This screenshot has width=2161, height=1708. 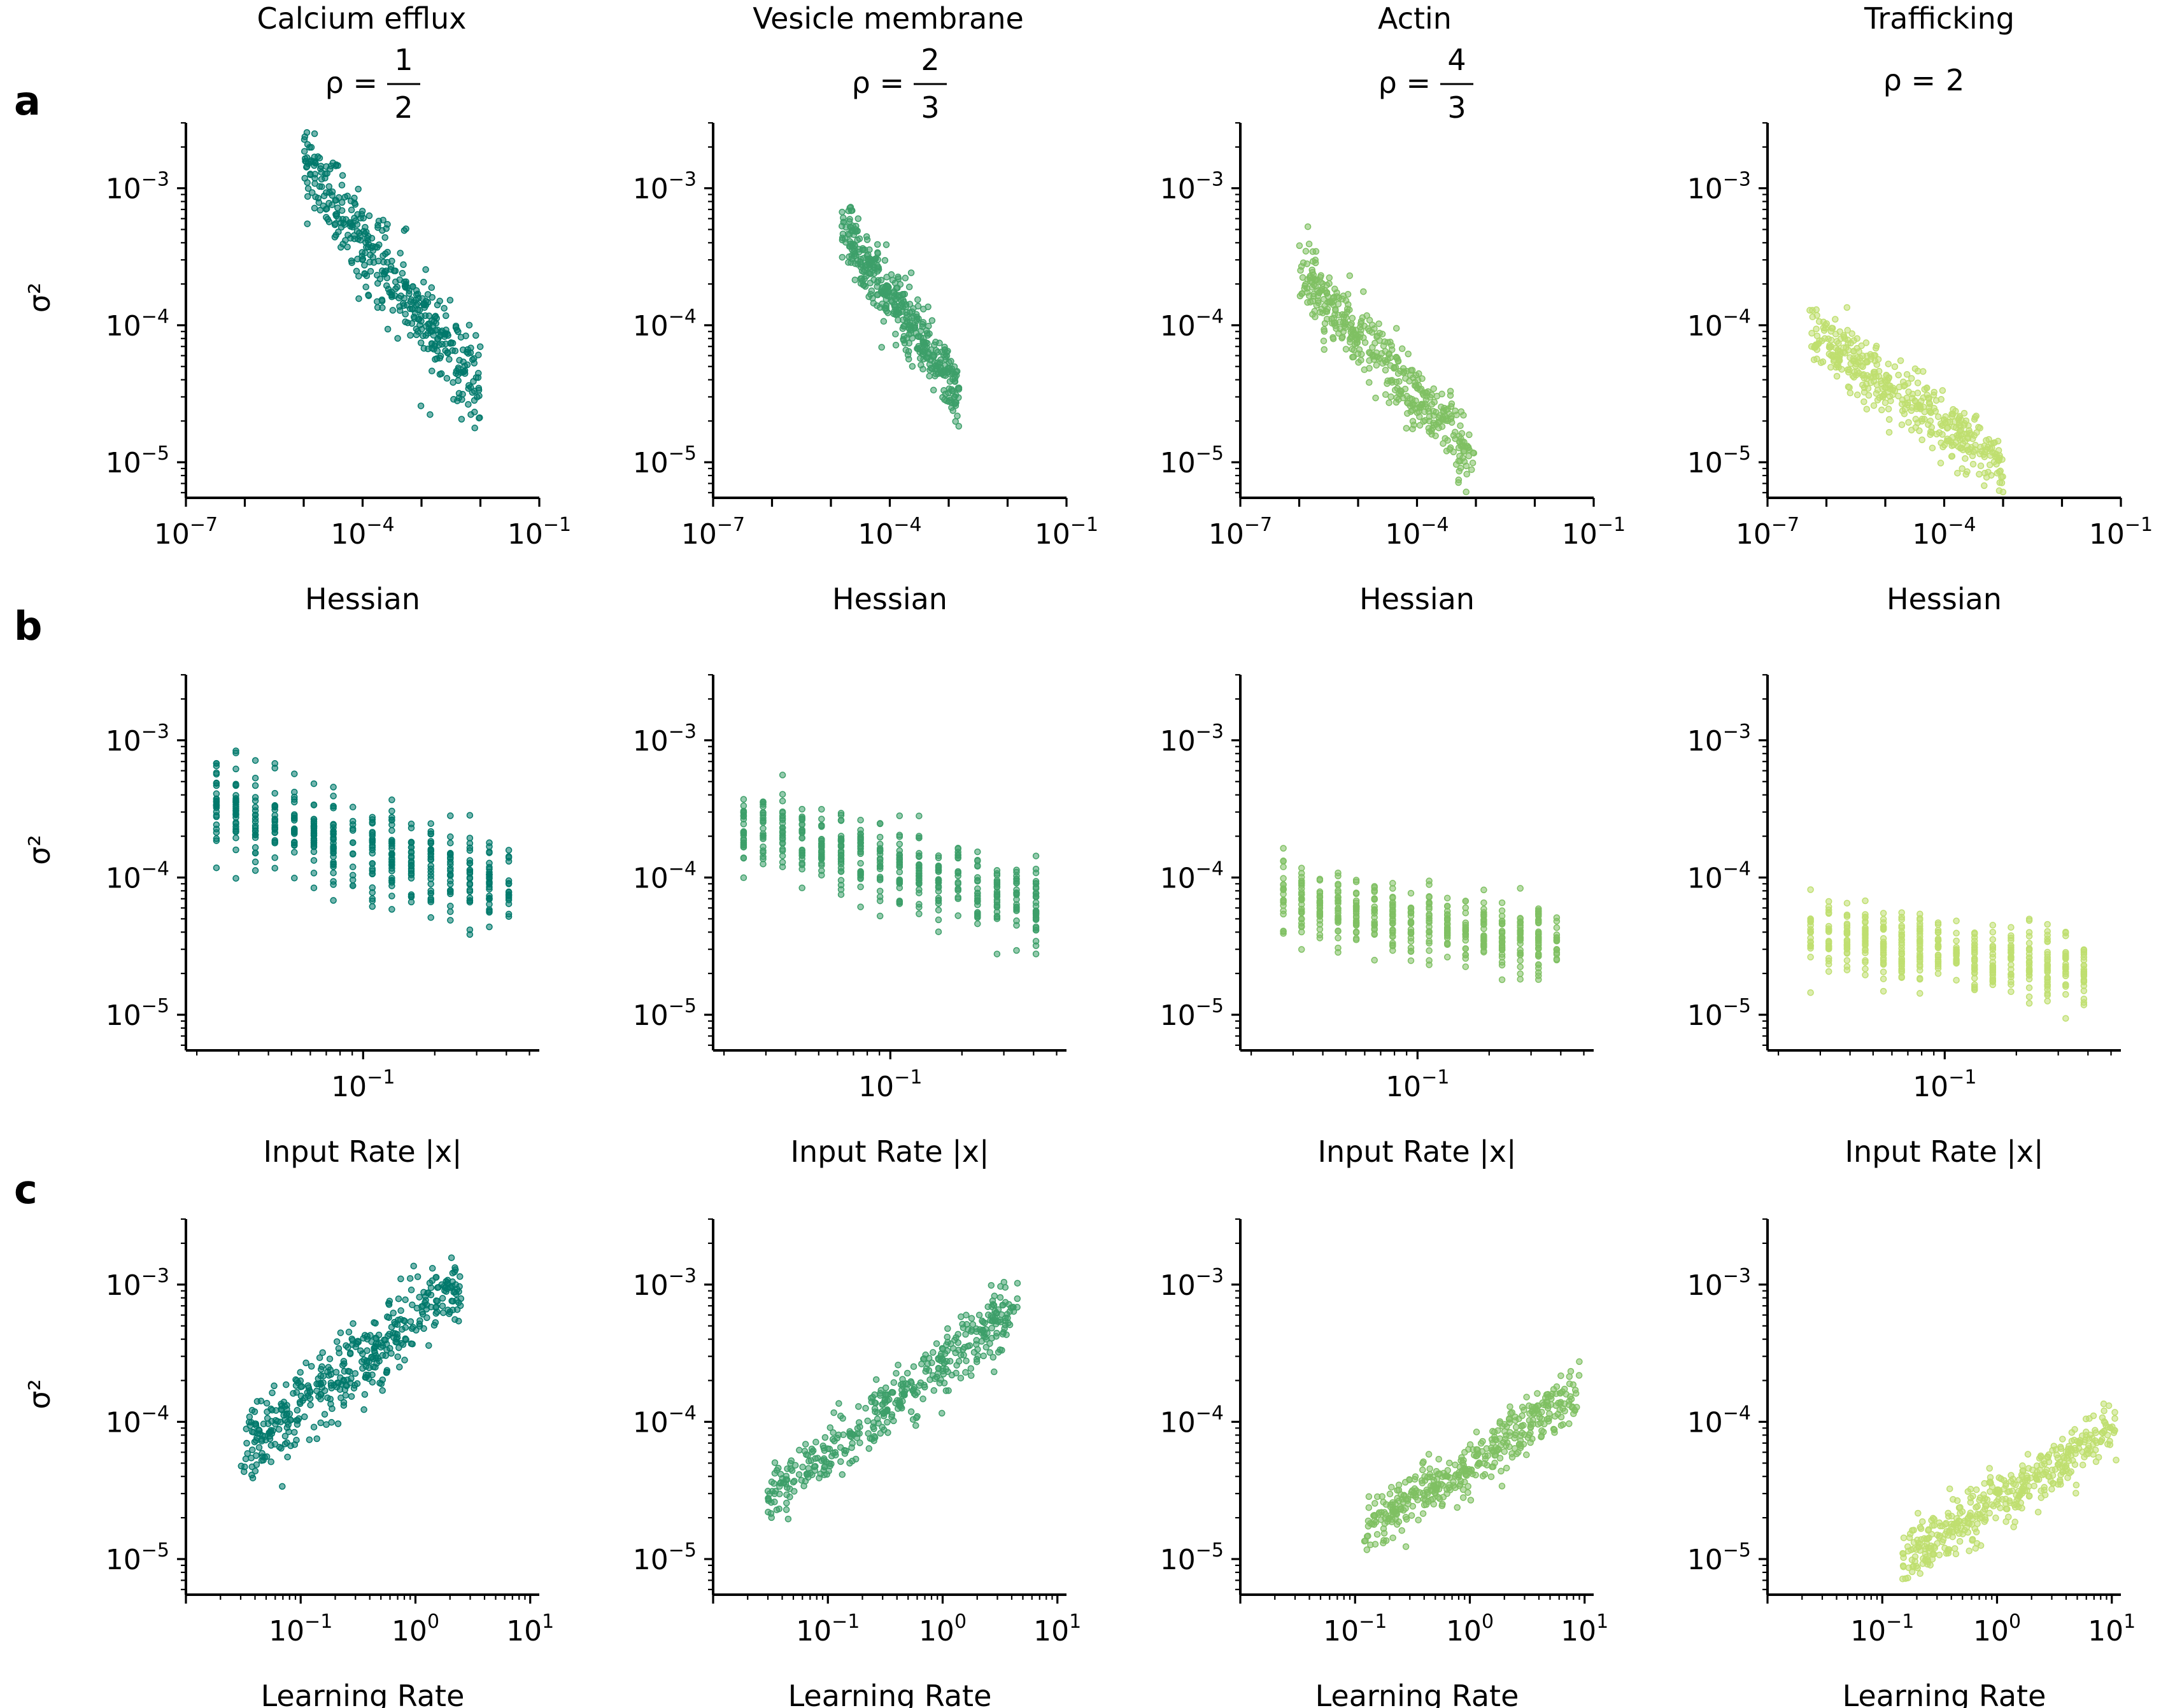 What do you see at coordinates (381, 1077) in the screenshot?
I see `tick-exponent: −1` at bounding box center [381, 1077].